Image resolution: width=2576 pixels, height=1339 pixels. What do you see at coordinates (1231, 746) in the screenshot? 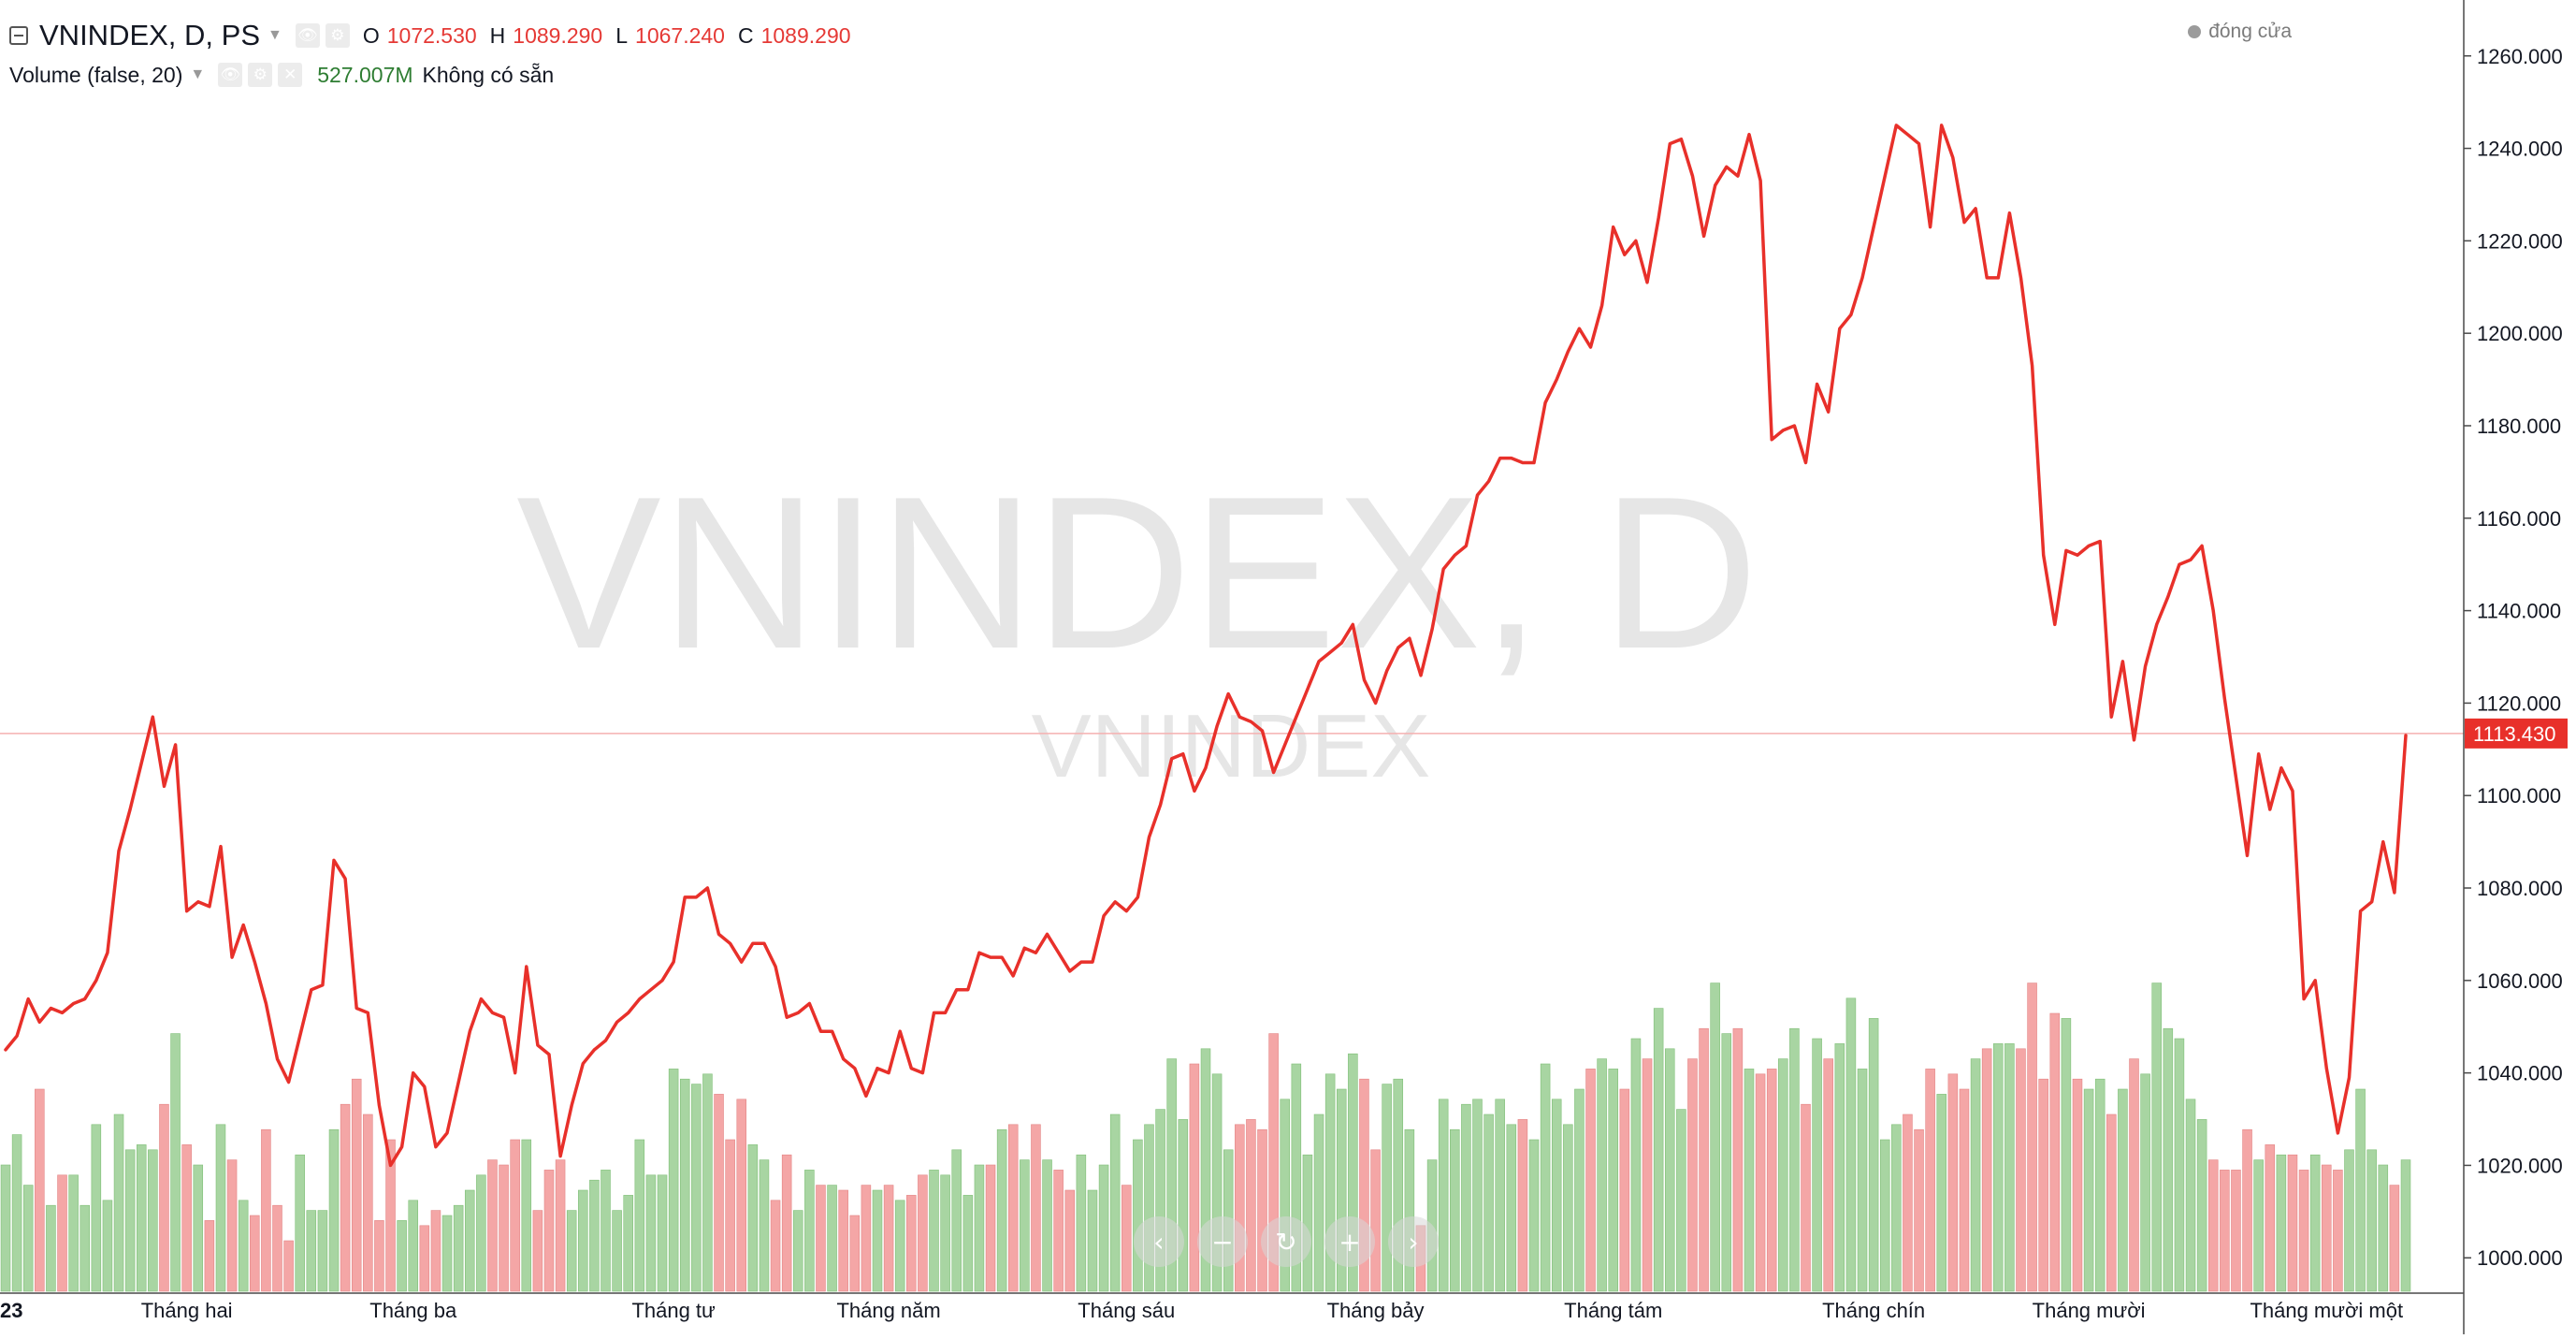
I see `watermark-sub: VNINDEX` at bounding box center [1231, 746].